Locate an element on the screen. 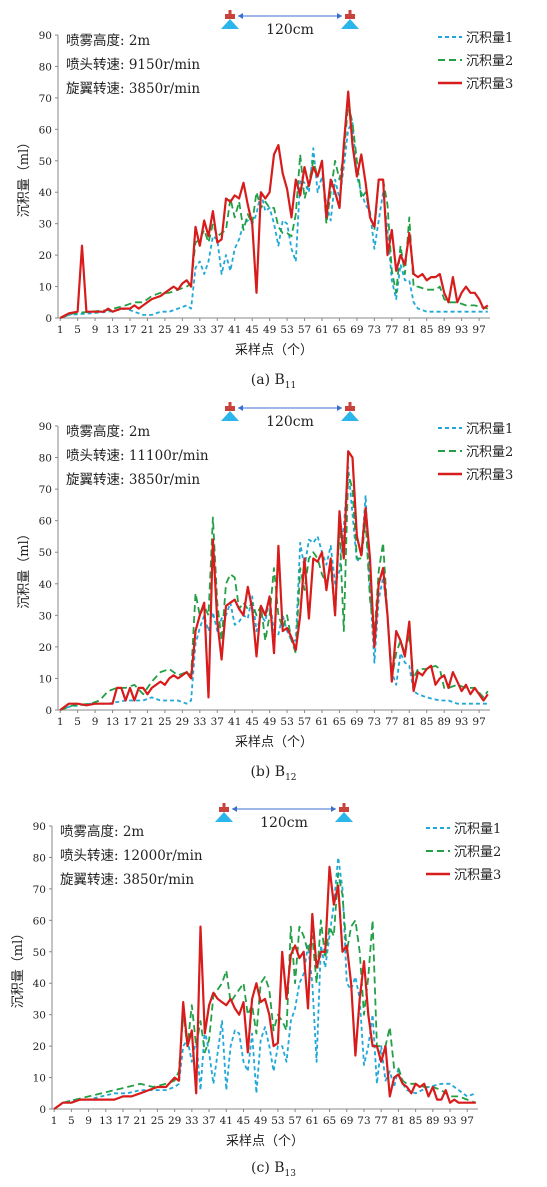 This screenshot has width=547, height=1187. x-tick-label: 25 is located at coordinates (164, 722).